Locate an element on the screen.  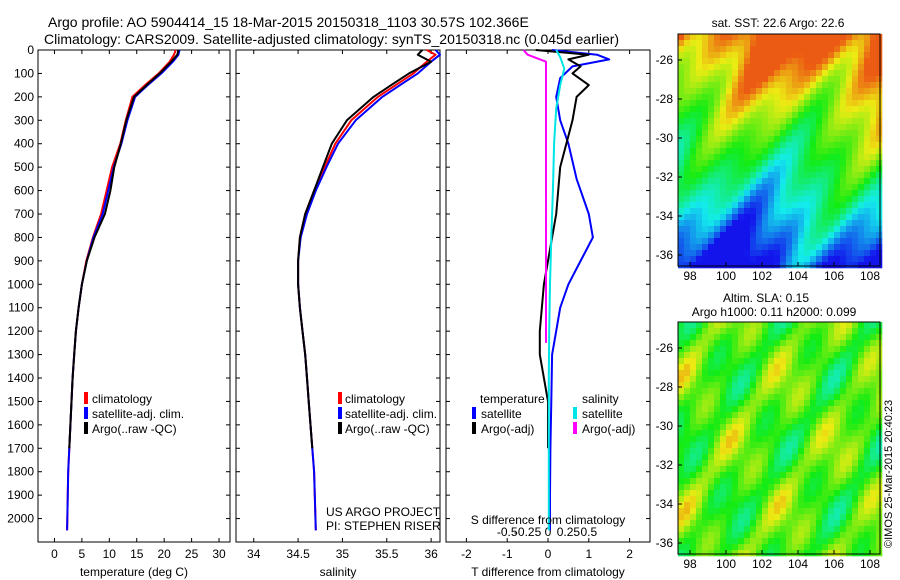
sst-map-title: sat. SST: 22.6 Argo: 22.6 is located at coordinates (778, 23).